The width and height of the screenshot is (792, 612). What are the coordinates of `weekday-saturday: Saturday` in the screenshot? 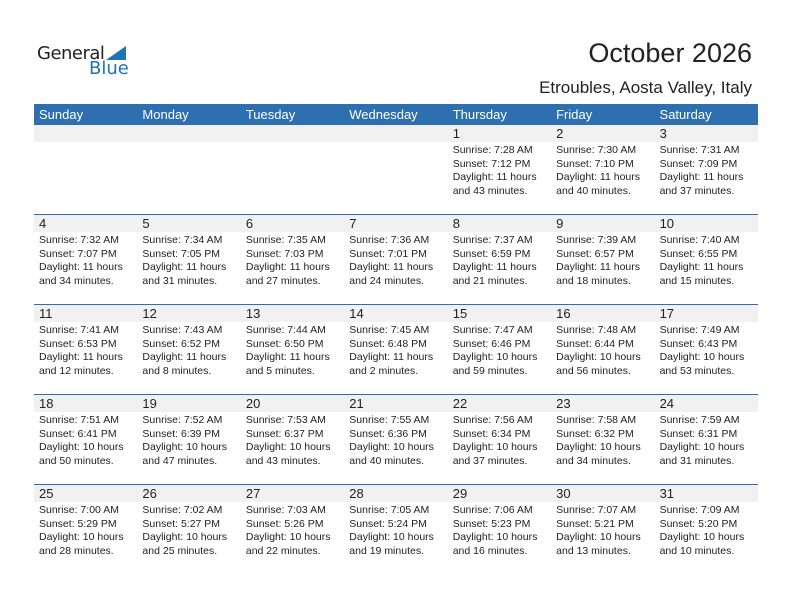 It's located at (685, 114).